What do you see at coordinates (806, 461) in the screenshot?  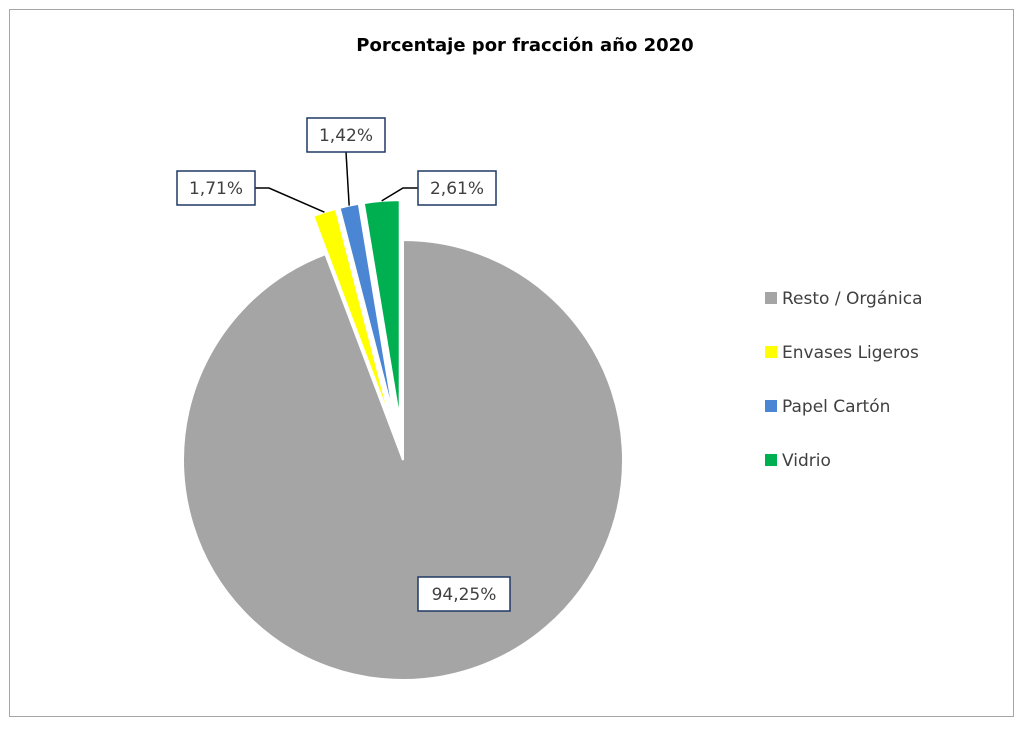 I see `legend-label: Vidrio` at bounding box center [806, 461].